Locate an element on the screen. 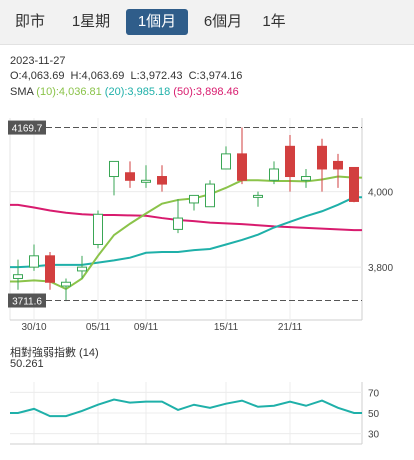  tab-6-months: 6個月 is located at coordinates (223, 21).